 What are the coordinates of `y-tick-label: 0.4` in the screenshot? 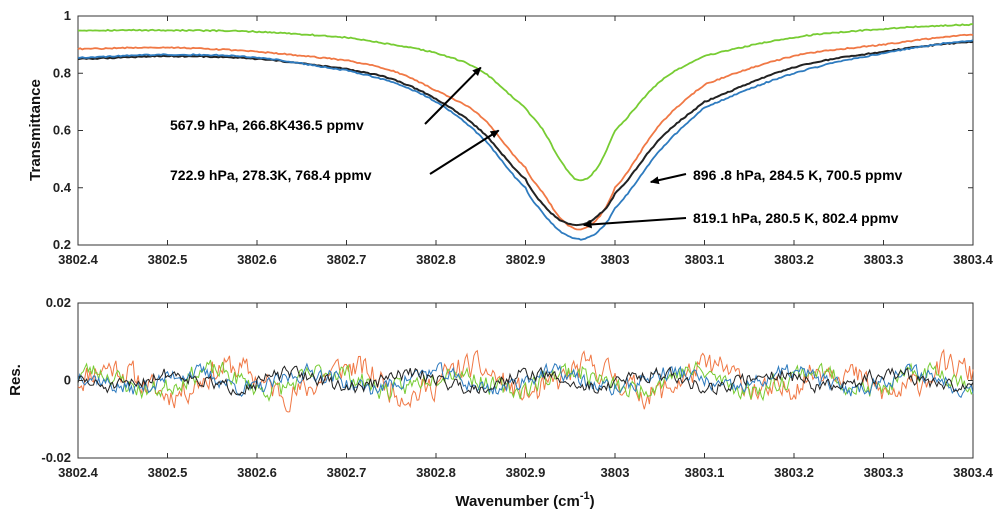 It's located at (62, 187).